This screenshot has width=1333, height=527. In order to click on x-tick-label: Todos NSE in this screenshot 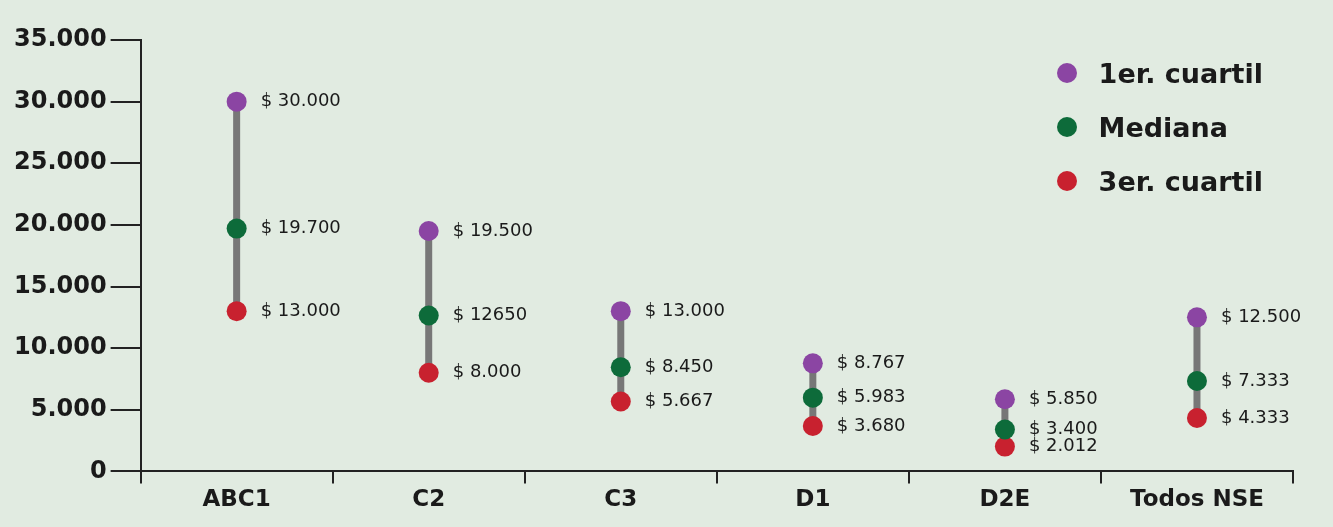, I will do `click(1197, 498)`.